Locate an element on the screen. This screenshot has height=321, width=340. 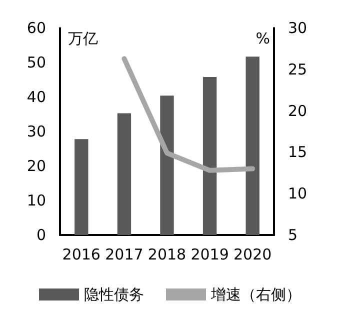
x-tick-label: 2018 is located at coordinates (167, 255).